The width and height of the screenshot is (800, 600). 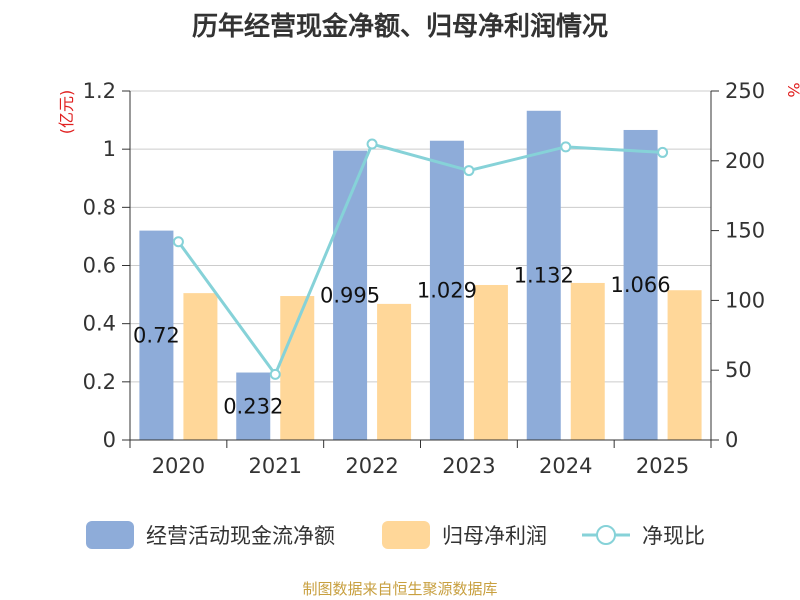 I want to click on right-tick-label: 0, so click(x=731, y=440).